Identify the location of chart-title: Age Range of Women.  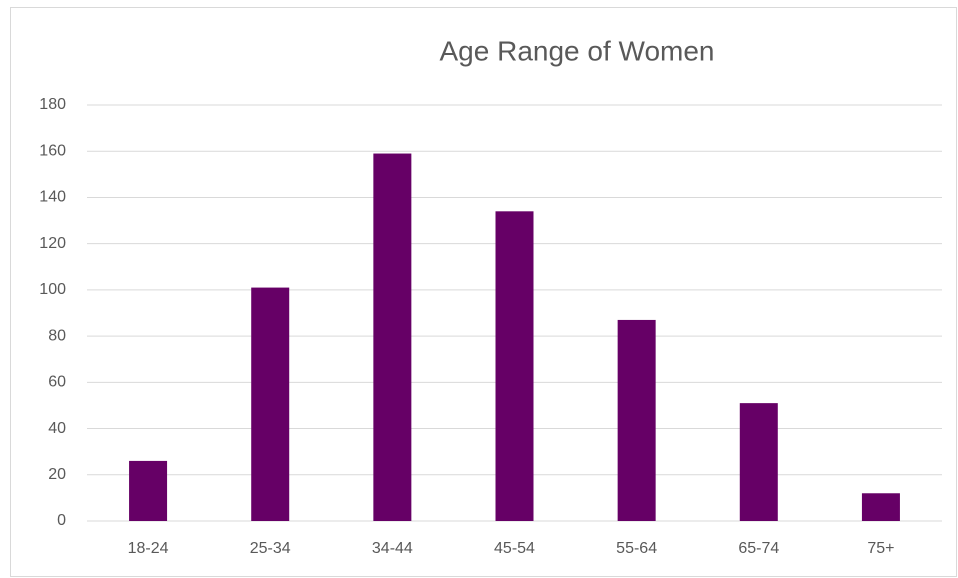
(577, 50).